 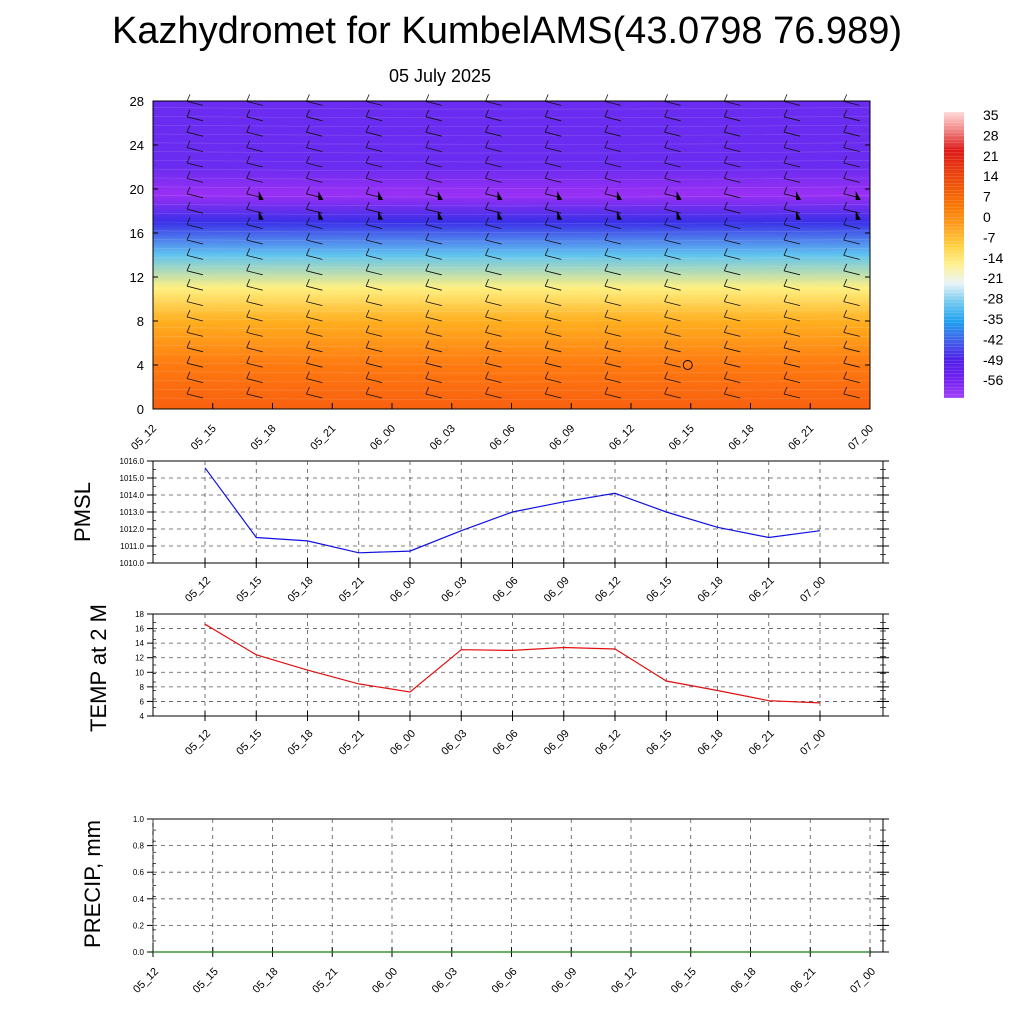 What do you see at coordinates (993, 360) in the screenshot?
I see `colorbar-label: -49` at bounding box center [993, 360].